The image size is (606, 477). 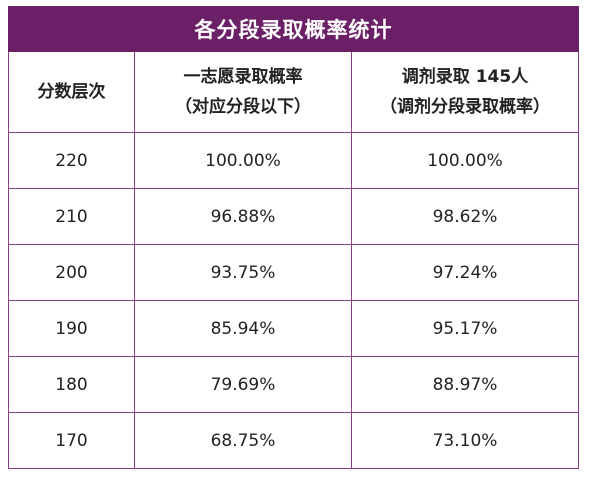 What do you see at coordinates (465, 328) in the screenshot?
I see `adjust-cell: 95.17%` at bounding box center [465, 328].